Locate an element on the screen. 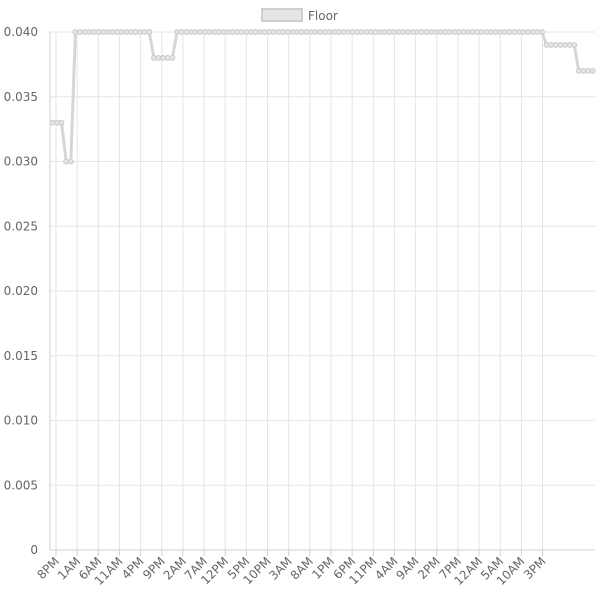  legend: Floor is located at coordinates (299, 15).